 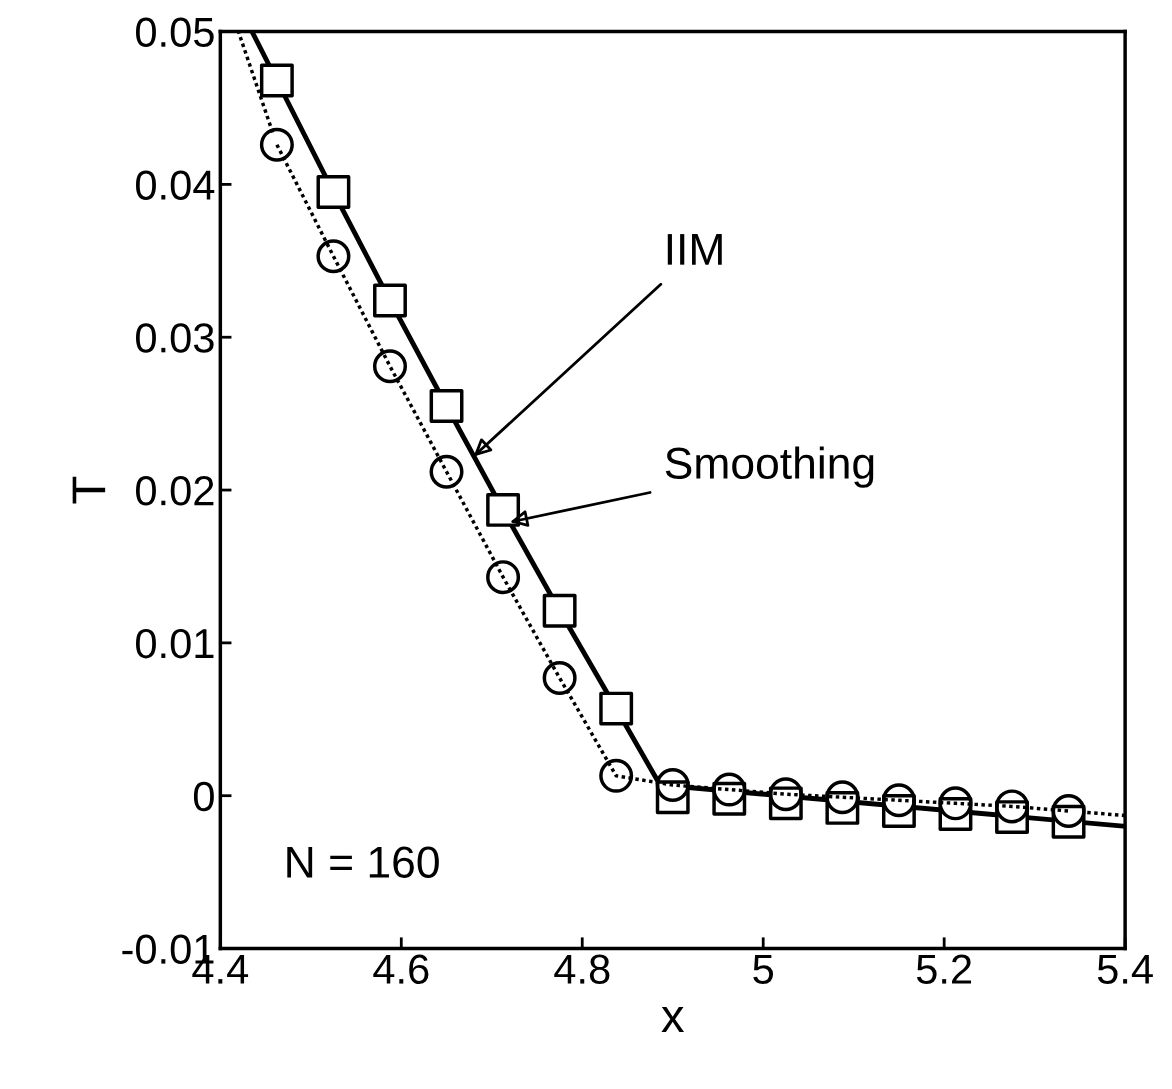 What do you see at coordinates (363, 862) in the screenshot?
I see `annotation: N = 160` at bounding box center [363, 862].